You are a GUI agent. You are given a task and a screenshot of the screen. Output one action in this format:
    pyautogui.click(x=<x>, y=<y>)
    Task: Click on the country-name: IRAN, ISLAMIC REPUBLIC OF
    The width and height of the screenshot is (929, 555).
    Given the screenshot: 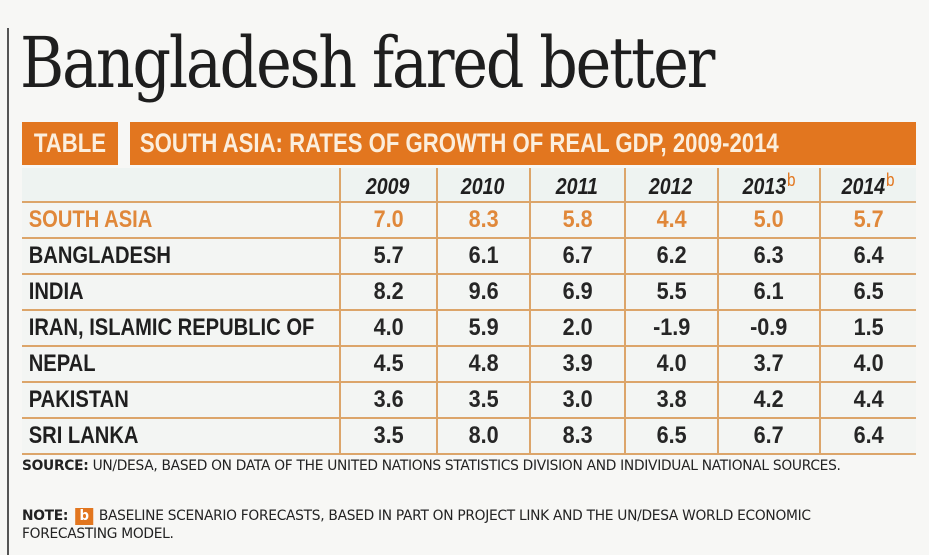 What is the action you would take?
    pyautogui.click(x=171, y=327)
    